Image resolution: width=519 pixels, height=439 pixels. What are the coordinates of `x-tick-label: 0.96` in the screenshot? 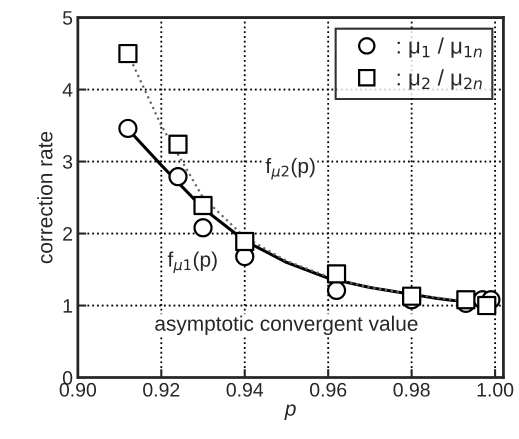 It's located at (328, 389).